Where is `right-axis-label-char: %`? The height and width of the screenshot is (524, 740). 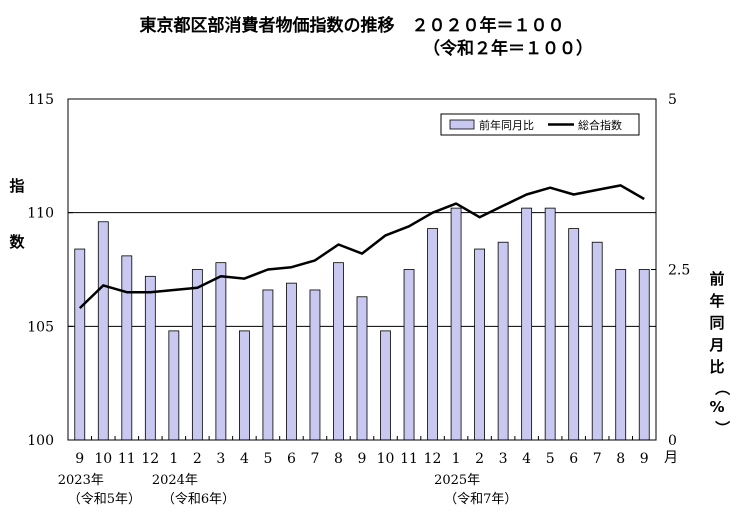
right-axis-label-char: % is located at coordinates (716, 407).